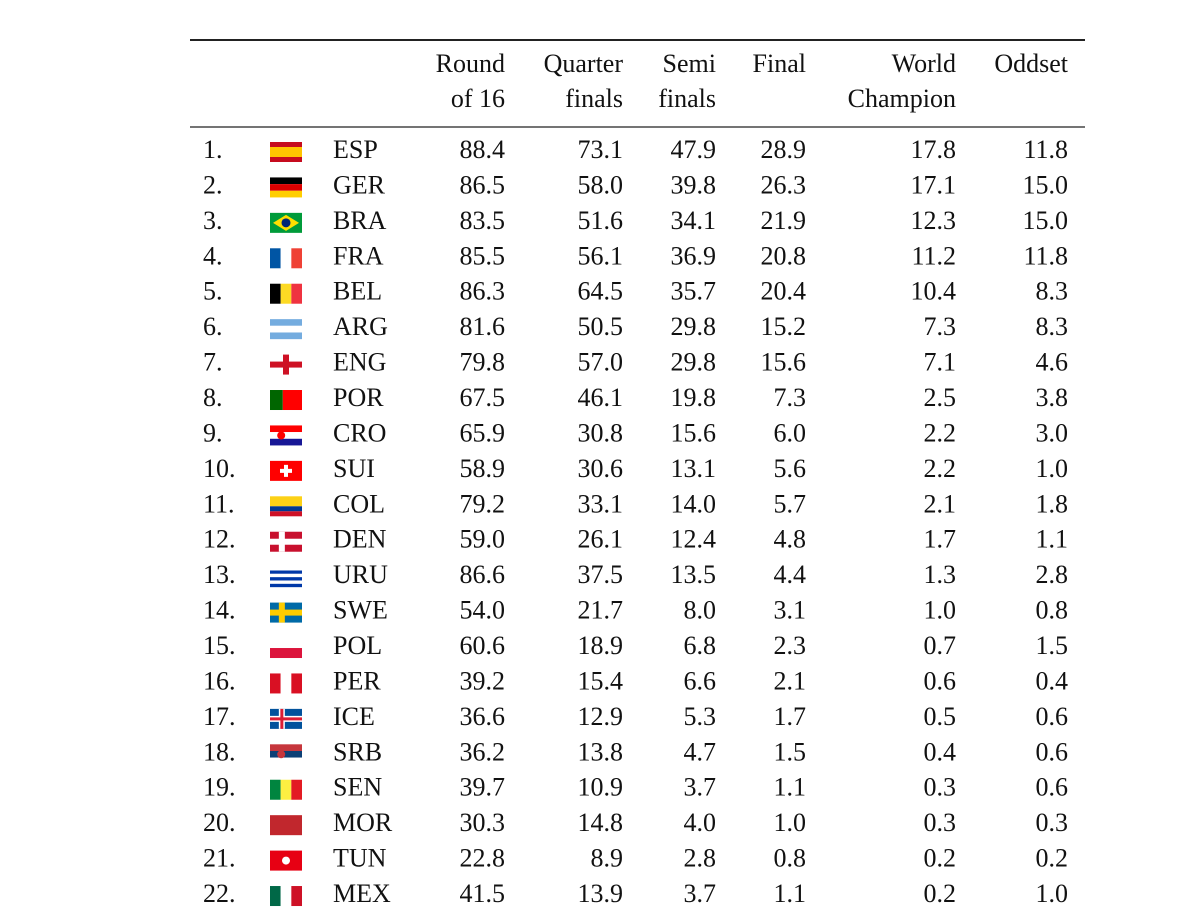 This screenshot has width=1200, height=916. Describe the element at coordinates (219, 610) in the screenshot. I see `rank: 14.` at that location.